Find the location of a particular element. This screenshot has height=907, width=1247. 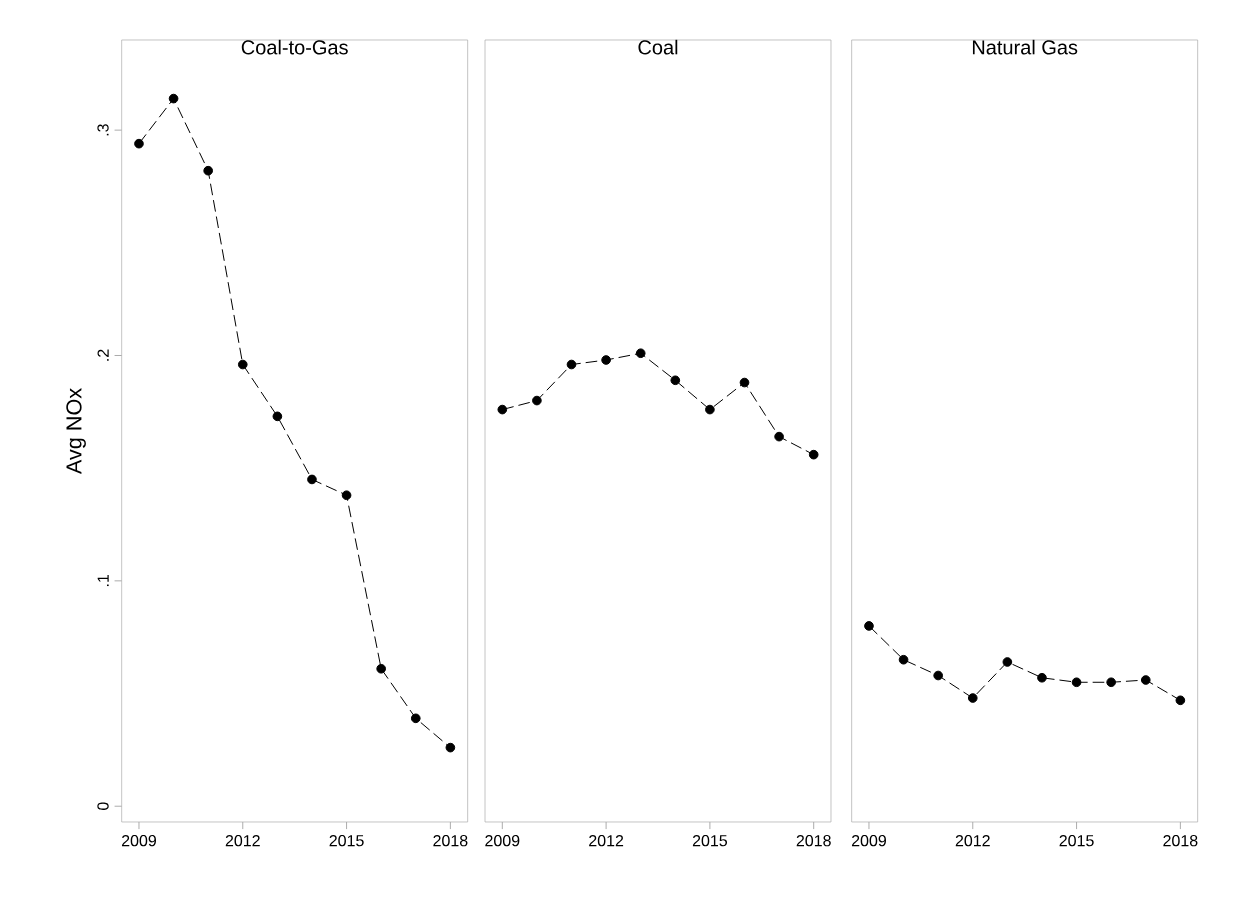

chart-title: Coal is located at coordinates (658, 47).